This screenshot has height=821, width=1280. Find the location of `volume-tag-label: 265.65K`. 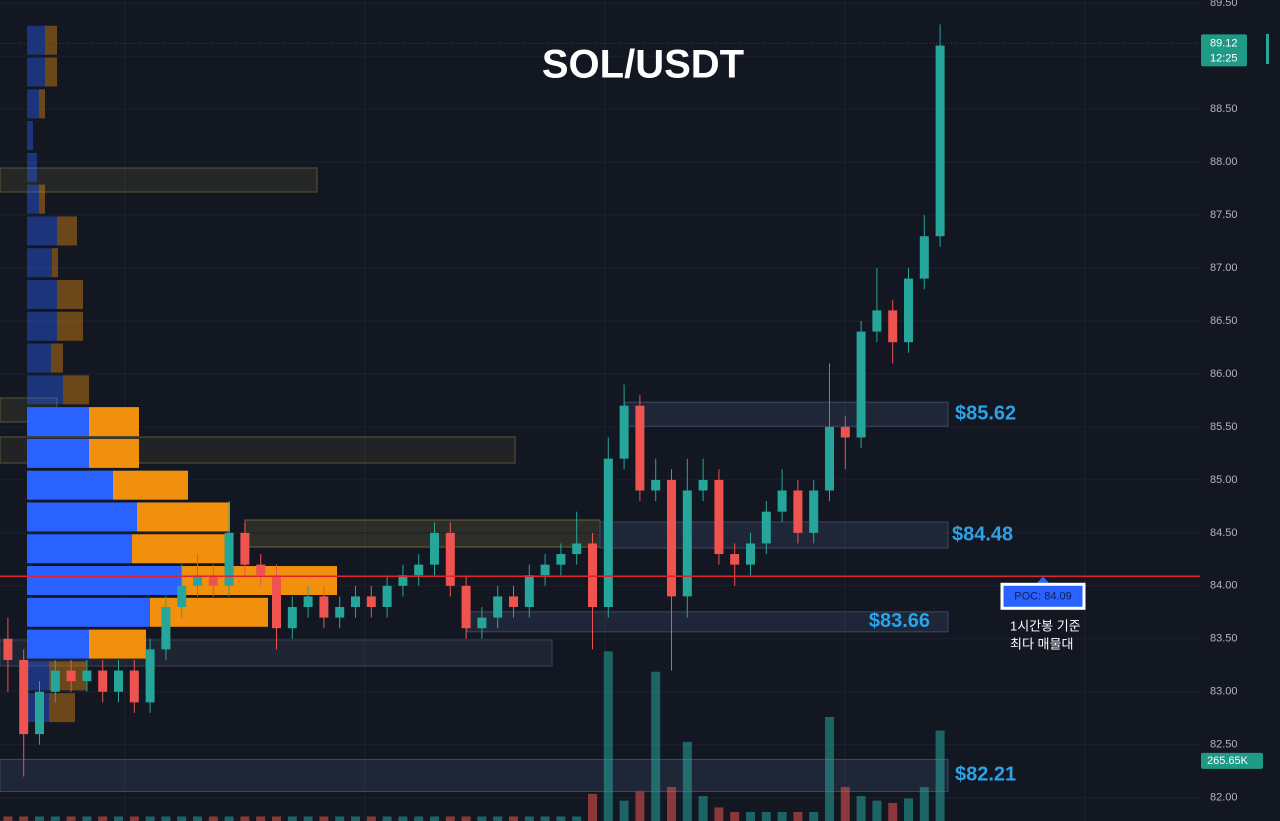

volume-tag-label: 265.65K is located at coordinates (1228, 761).